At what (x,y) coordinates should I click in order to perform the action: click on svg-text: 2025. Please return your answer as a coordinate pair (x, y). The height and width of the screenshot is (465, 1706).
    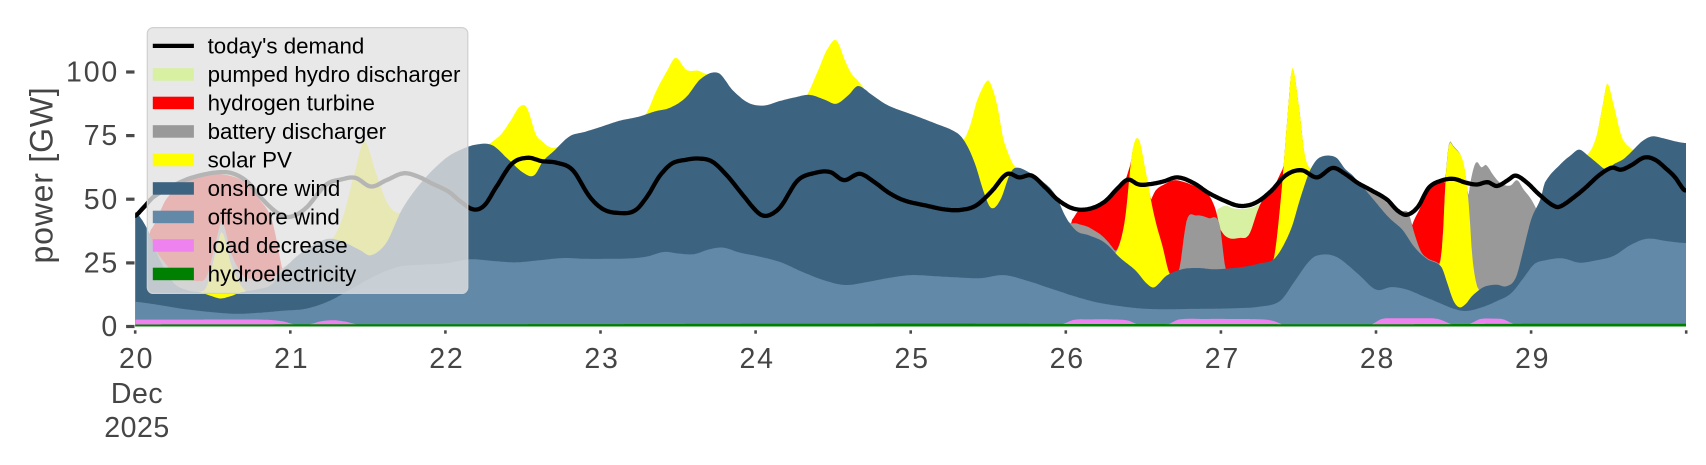
    Looking at the image, I should click on (136, 428).